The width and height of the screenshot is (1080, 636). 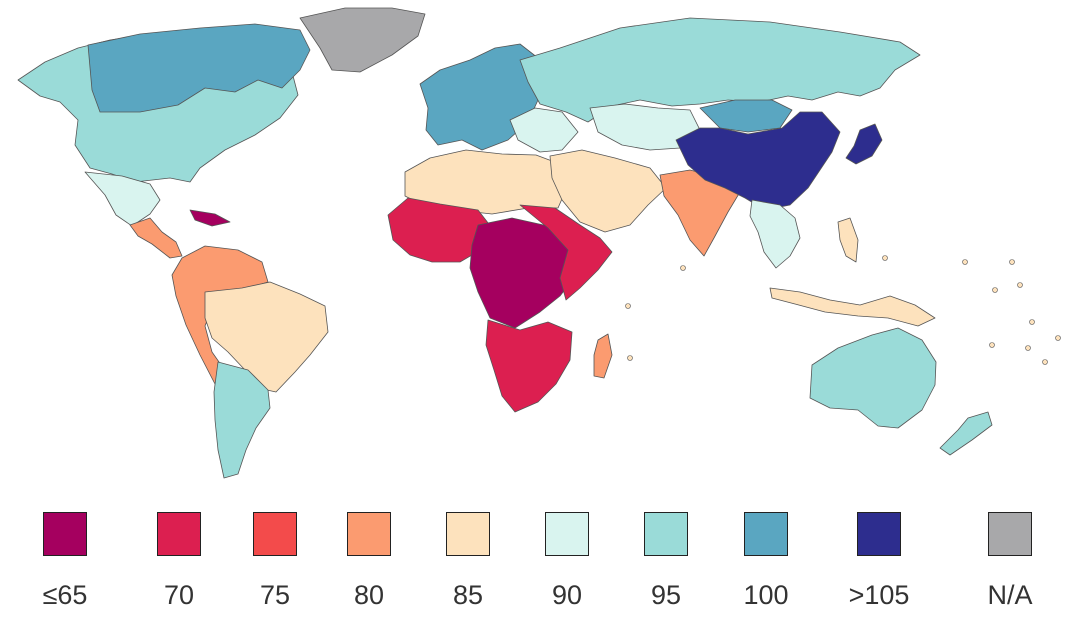 I want to click on legend-label: 95, so click(x=666, y=595).